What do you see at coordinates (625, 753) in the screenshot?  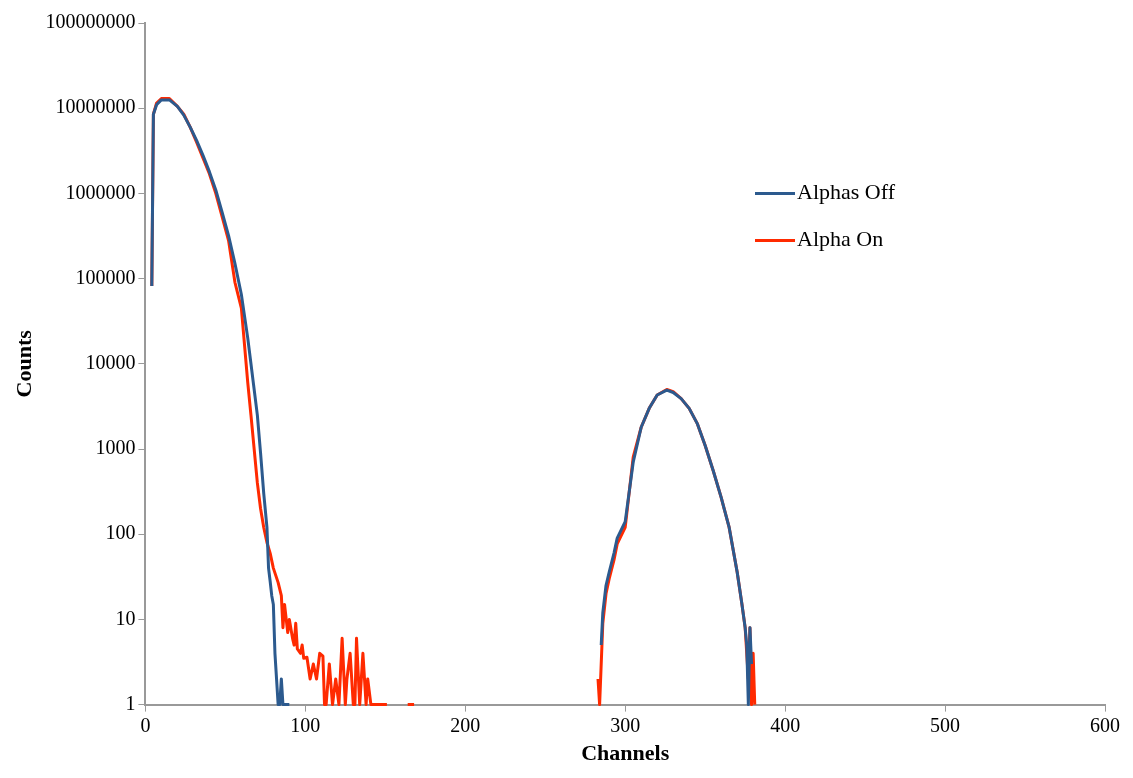 I see `x-axis-title: Channels` at bounding box center [625, 753].